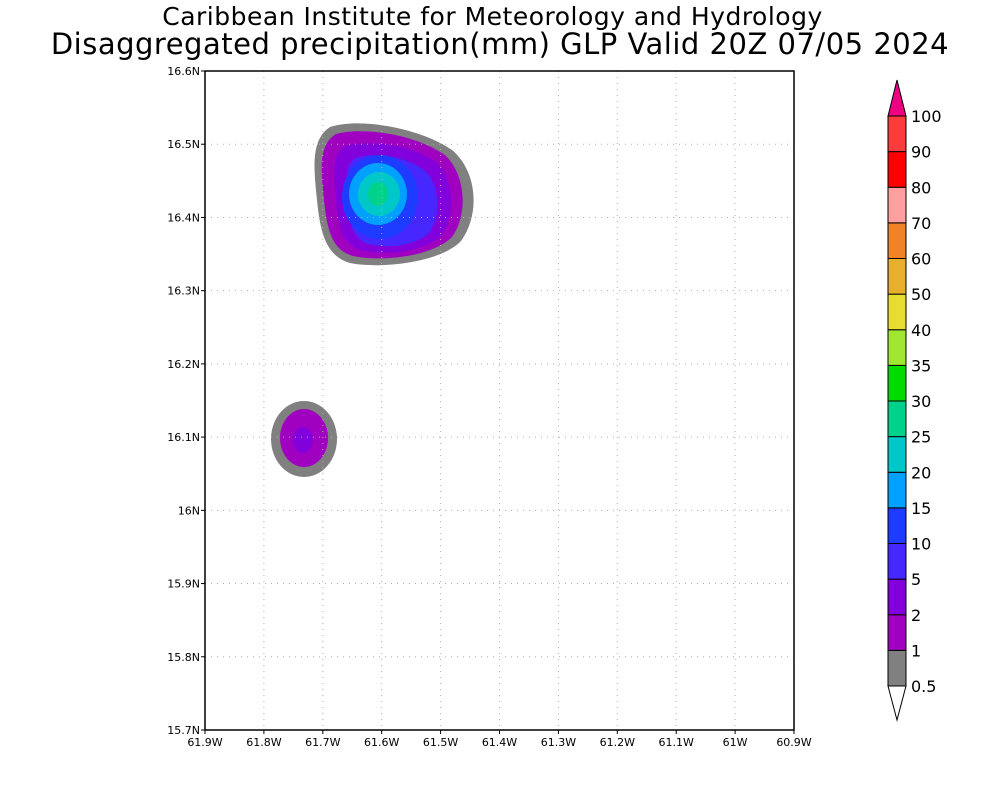 Image resolution: width=1000 pixels, height=800 pixels. What do you see at coordinates (183, 217) in the screenshot?
I see `y-tick-label: 16.4N` at bounding box center [183, 217].